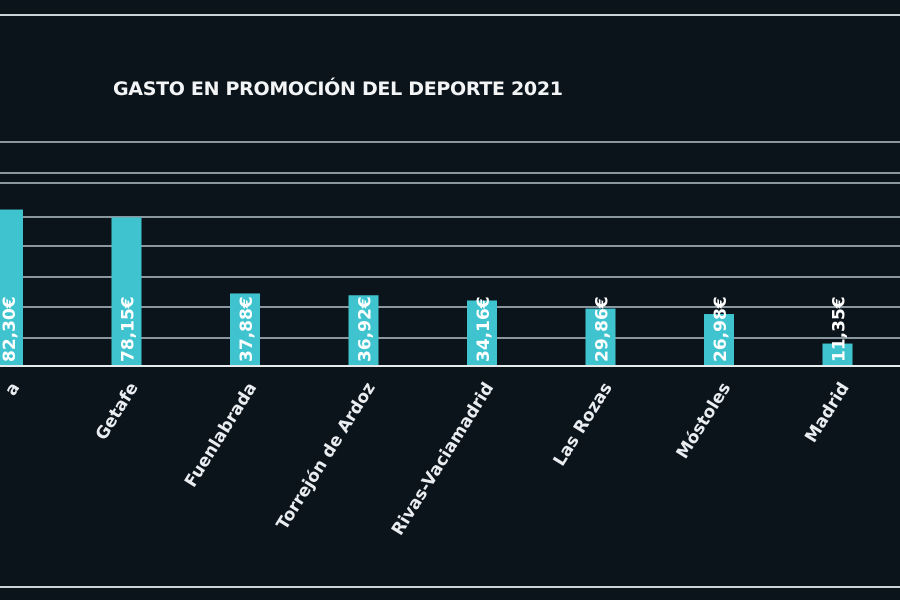 The height and width of the screenshot is (600, 900). What do you see at coordinates (338, 88) in the screenshot?
I see `chart-title: GASTO EN PROMOCIÓN DEL DEPORTE 2021` at bounding box center [338, 88].